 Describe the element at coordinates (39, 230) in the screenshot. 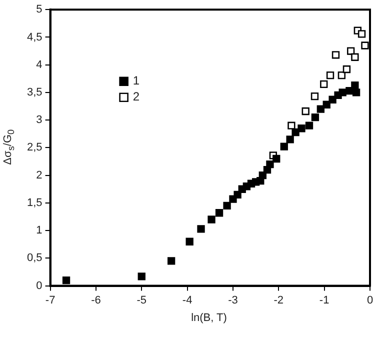

I see `y-tick-label: 1` at that location.